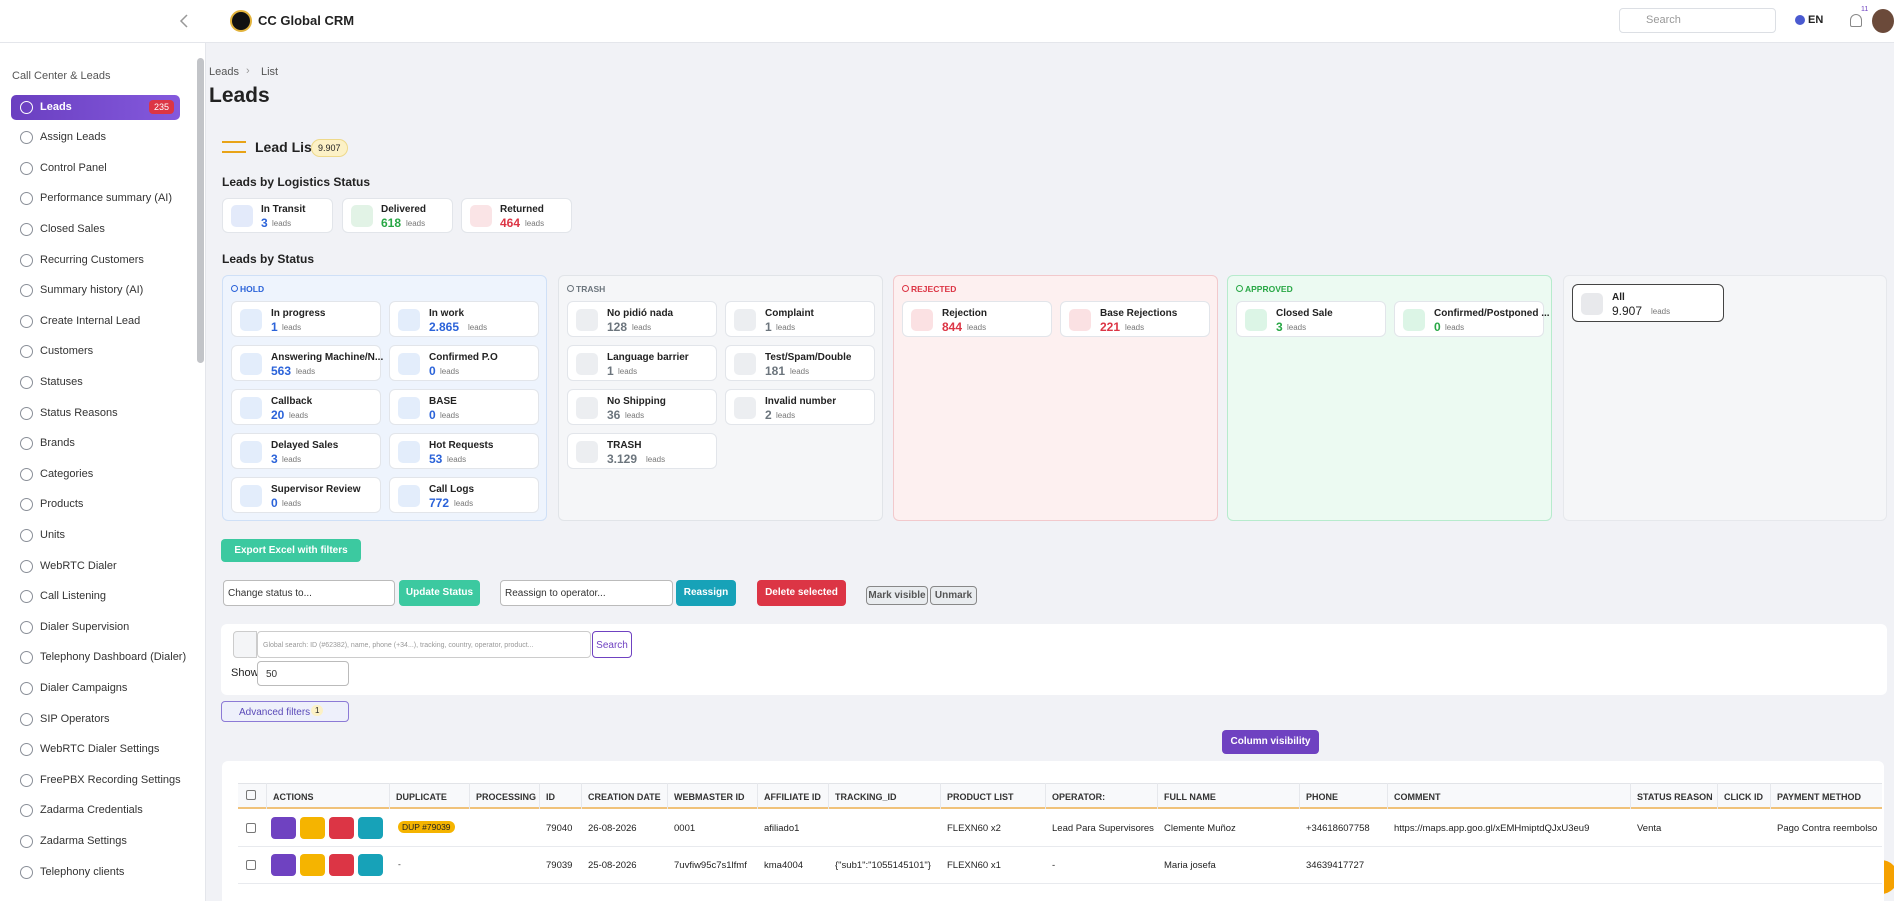 Image resolution: width=1894 pixels, height=901 pixels. Describe the element at coordinates (706, 593) in the screenshot. I see `reassign-button: Reassign` at that location.